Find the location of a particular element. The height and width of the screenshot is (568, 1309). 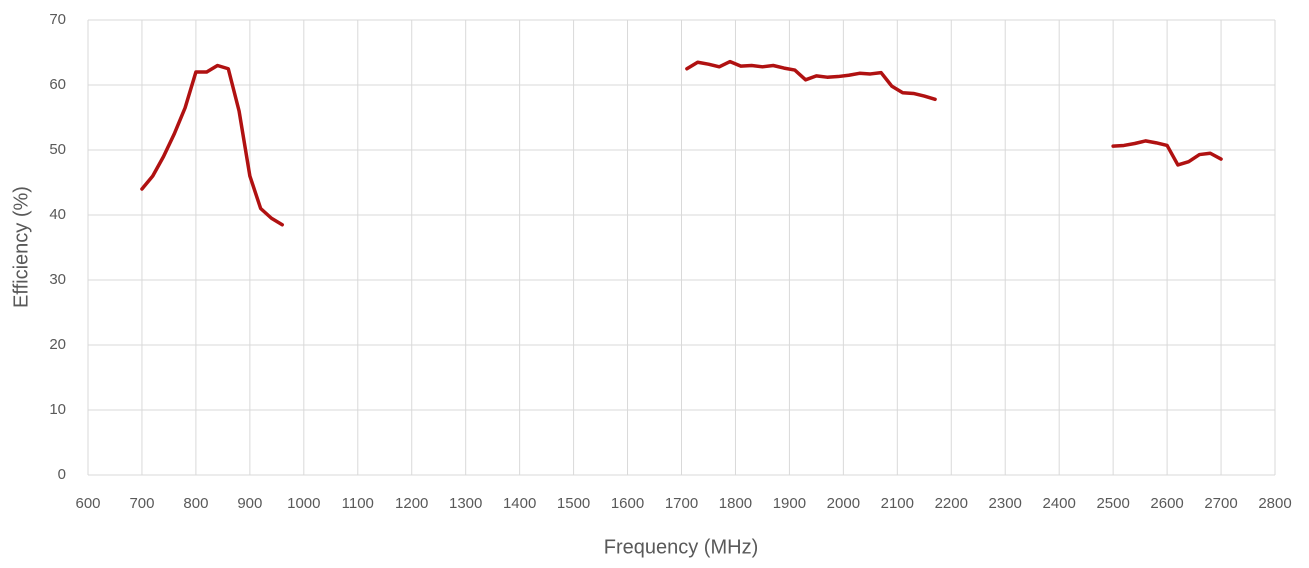

x-tick-label: 1700 is located at coordinates (681, 503).